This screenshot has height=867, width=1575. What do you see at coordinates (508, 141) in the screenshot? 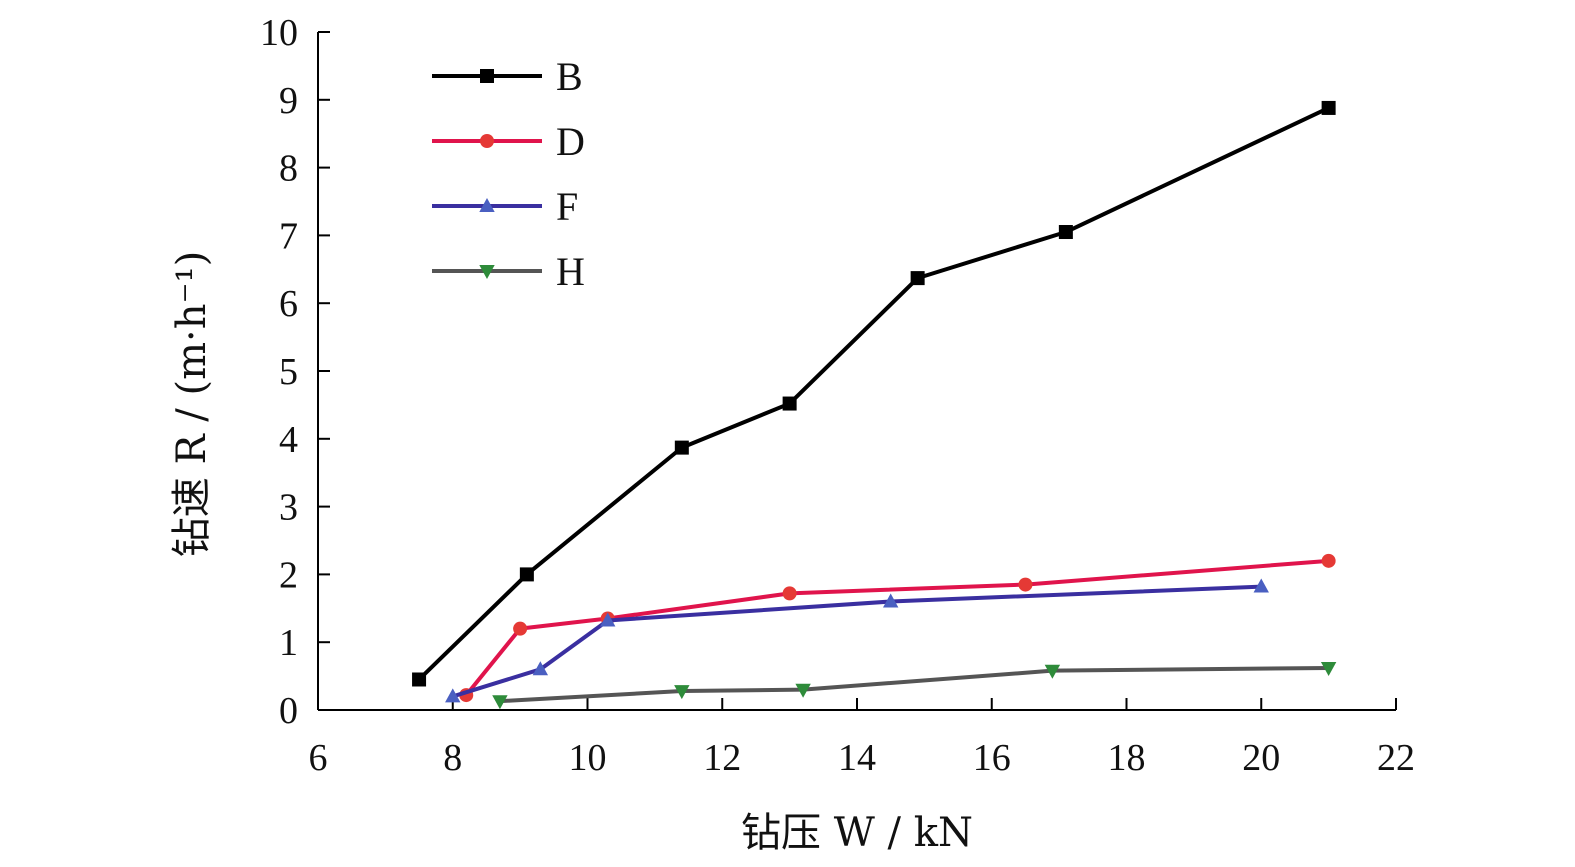
I see `legend-item-D: D` at bounding box center [508, 141].